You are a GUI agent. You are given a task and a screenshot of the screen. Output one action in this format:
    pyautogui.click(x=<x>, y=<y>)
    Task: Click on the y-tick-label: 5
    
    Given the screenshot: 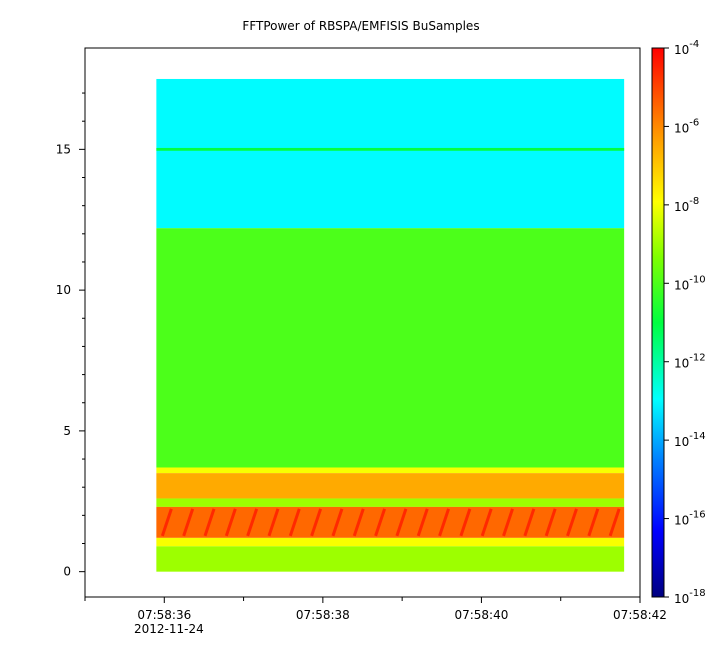 What is the action you would take?
    pyautogui.click(x=67, y=431)
    